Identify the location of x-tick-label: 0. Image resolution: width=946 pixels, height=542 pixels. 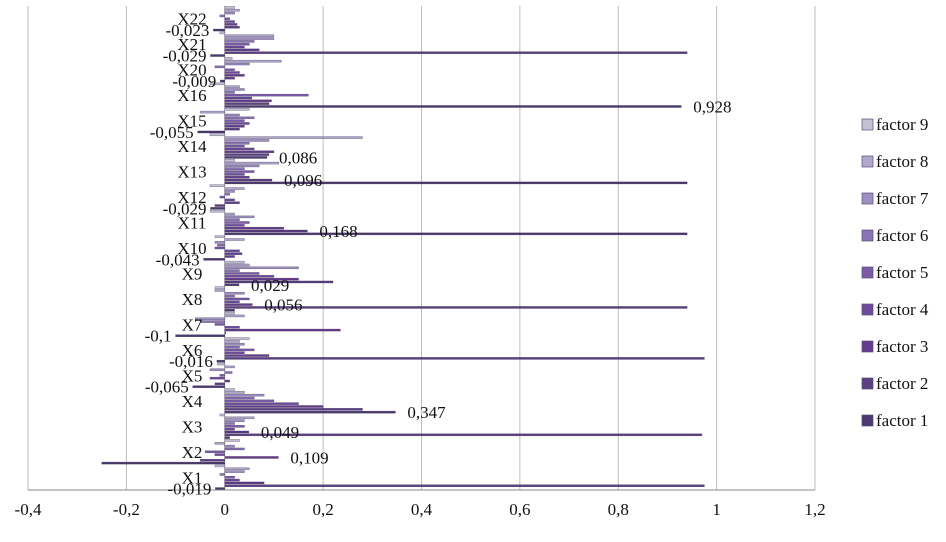
(225, 509).